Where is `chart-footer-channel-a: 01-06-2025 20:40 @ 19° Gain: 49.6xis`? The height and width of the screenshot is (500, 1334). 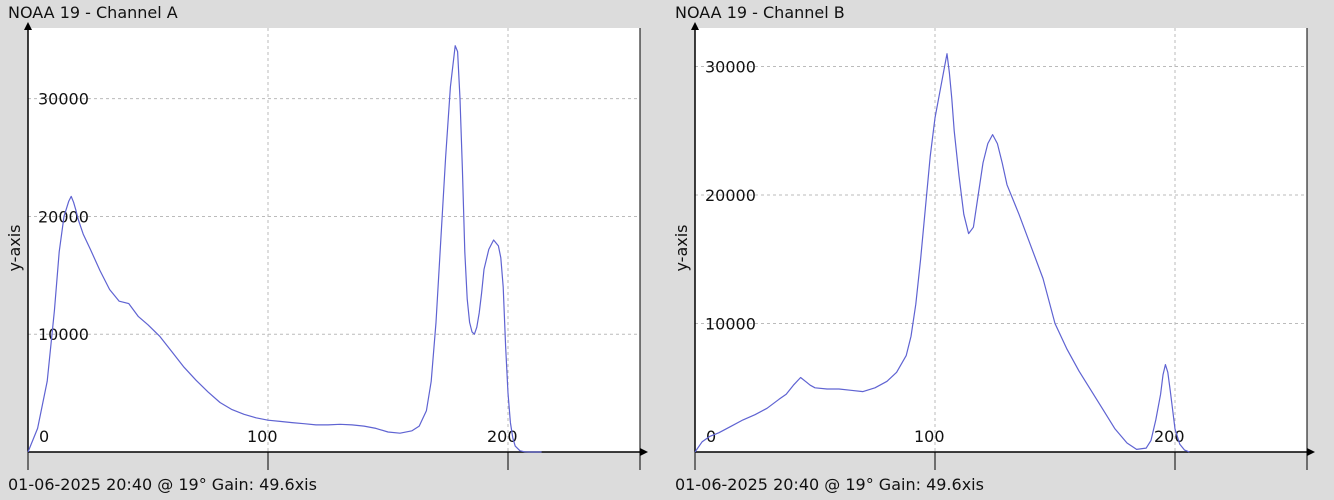 chart-footer-channel-a: 01-06-2025 20:40 @ 19° Gain: 49.6xis is located at coordinates (162, 484).